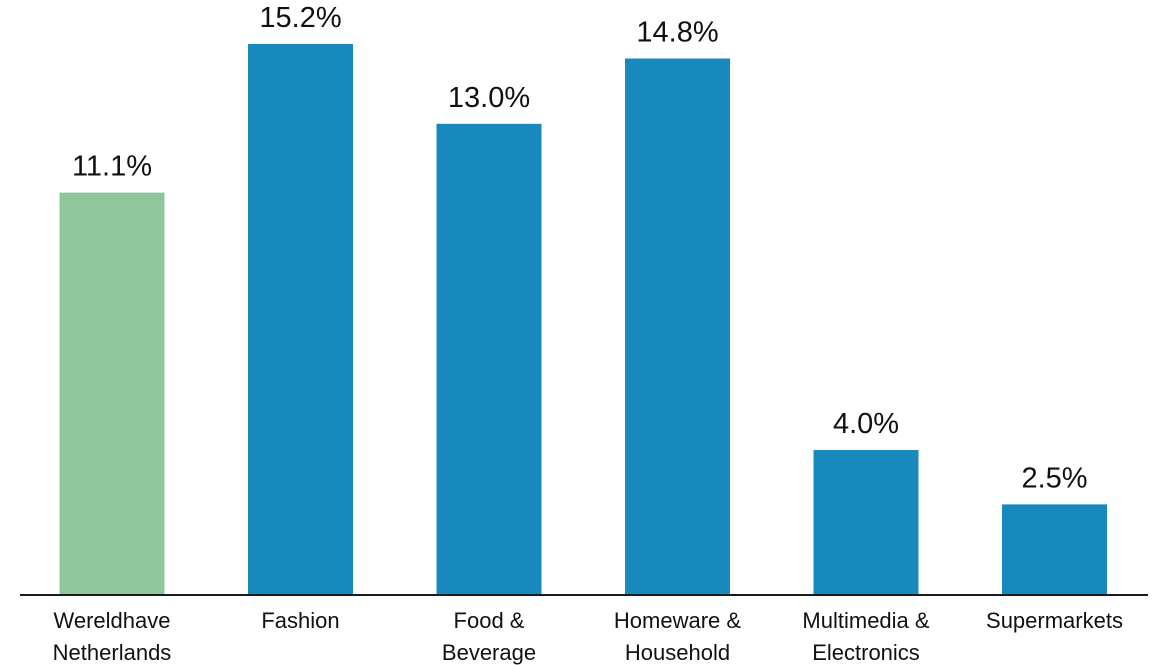 Image resolution: width=1158 pixels, height=665 pixels. Describe the element at coordinates (112, 167) in the screenshot. I see `value-label-0: 11.1%` at that location.